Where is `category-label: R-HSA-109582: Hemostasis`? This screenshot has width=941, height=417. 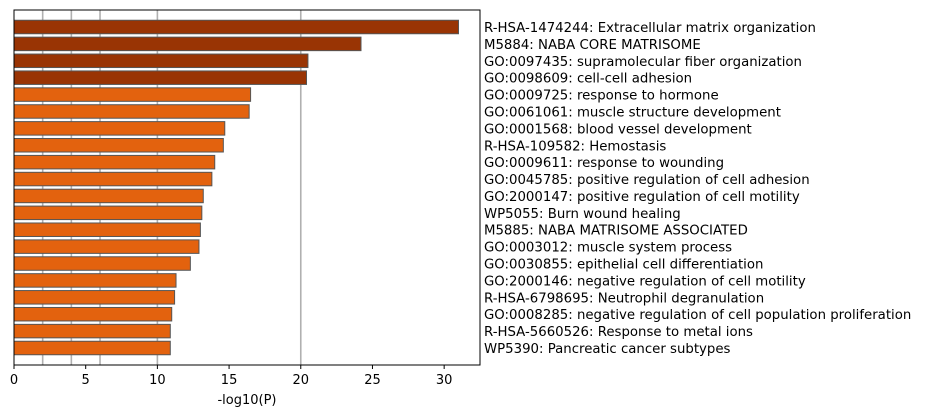 category-label: R-HSA-109582: Hemostasis is located at coordinates (575, 146).